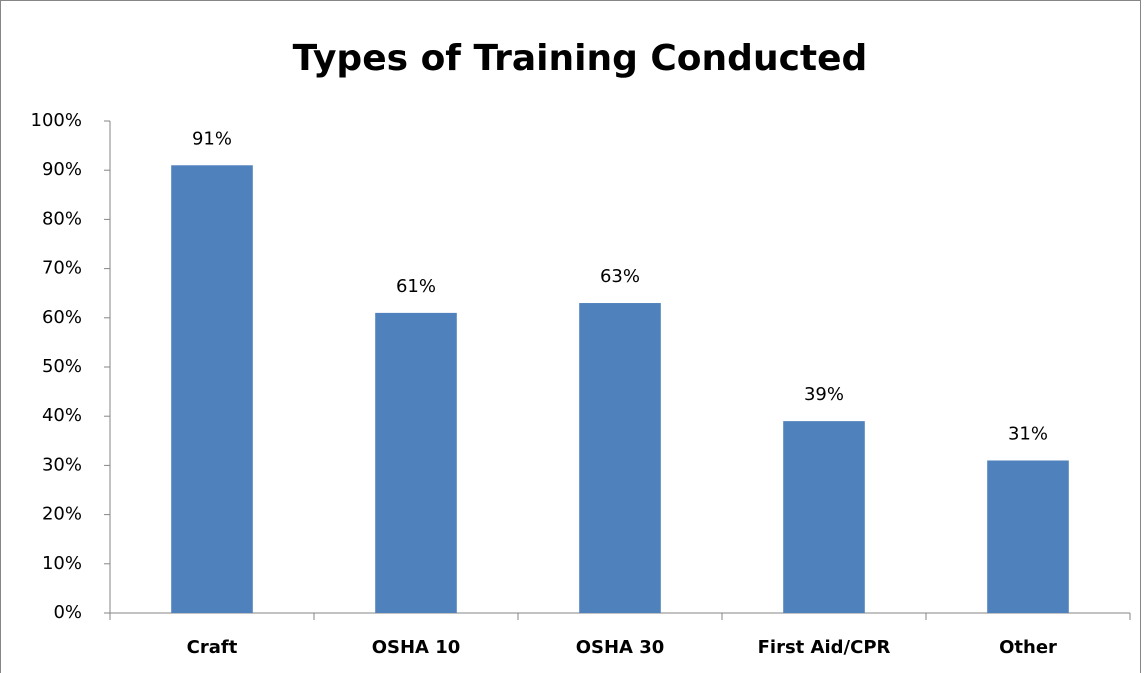 Image resolution: width=1147 pixels, height=673 pixels. I want to click on y-tick-label: 70%, so click(62, 268).